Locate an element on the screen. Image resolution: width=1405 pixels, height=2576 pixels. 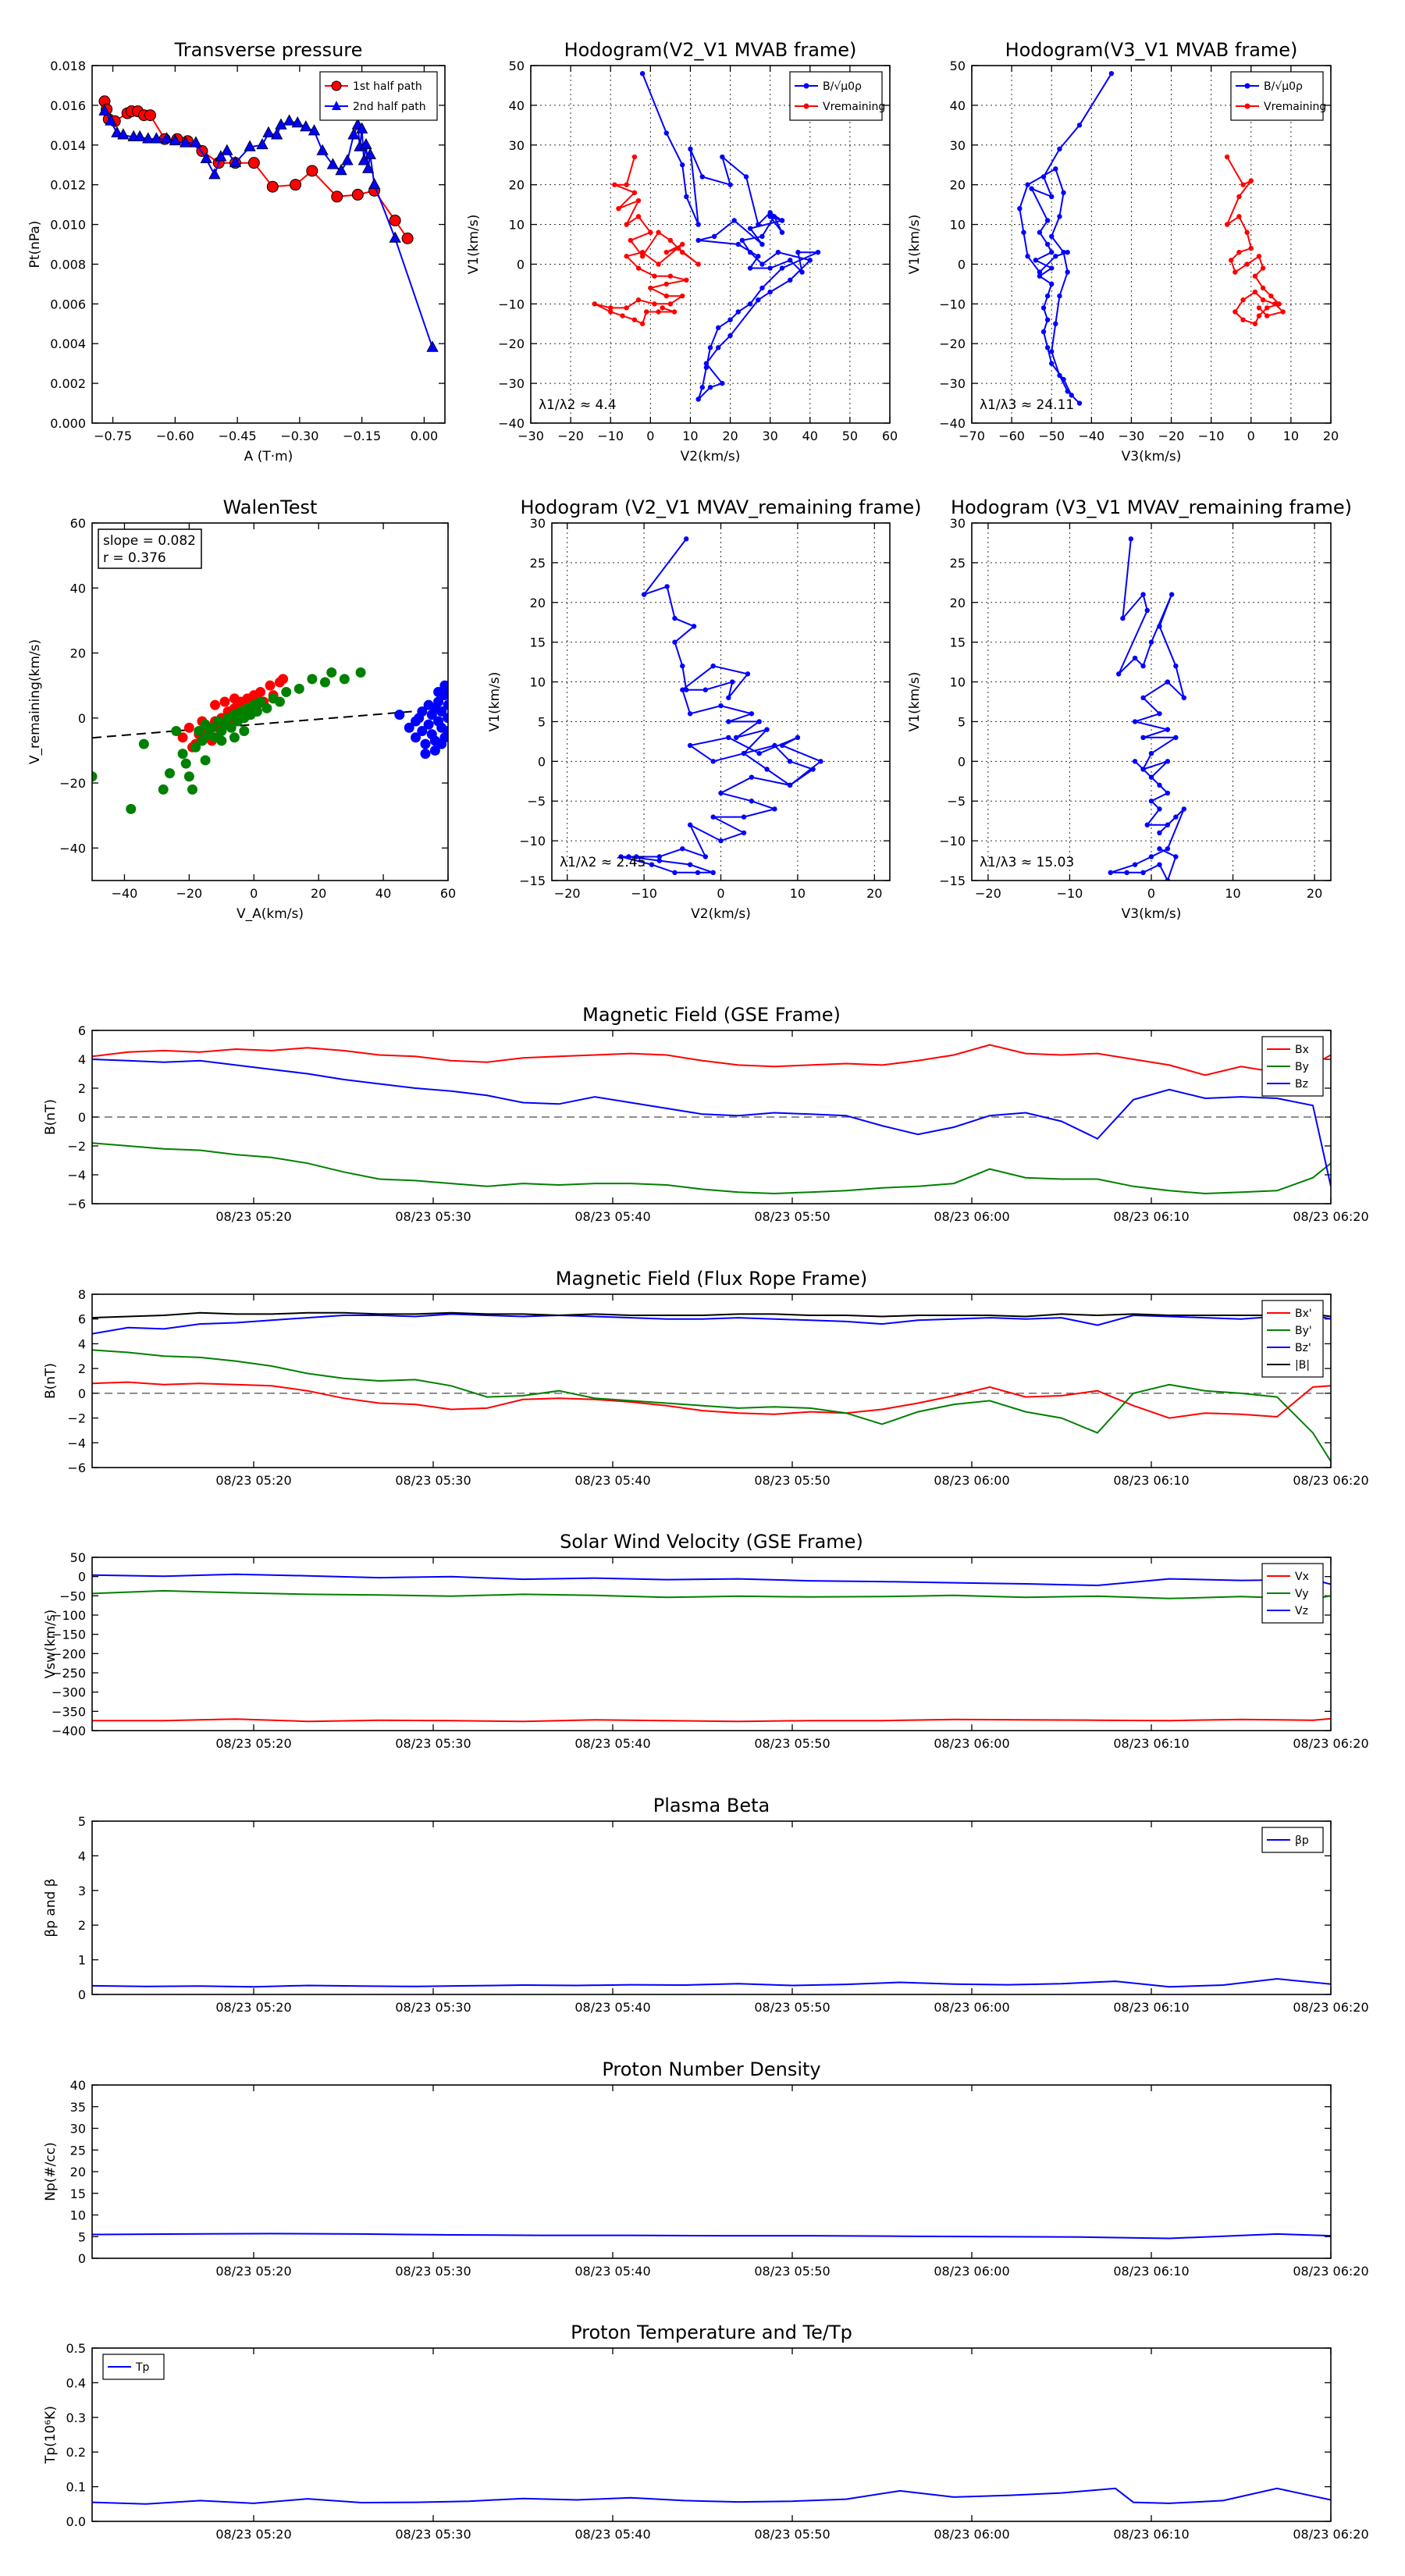
x-tick-label: 08/23 05:50 is located at coordinates (792, 2007).